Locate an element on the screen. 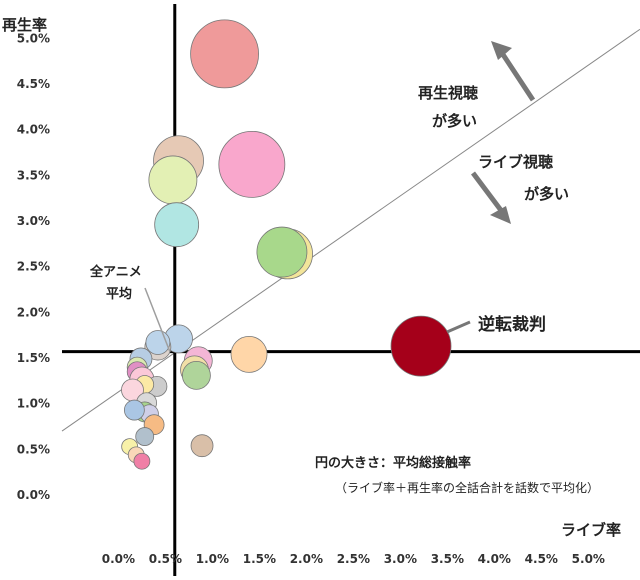 The height and width of the screenshot is (580, 640). annotation-live-more-line1: ライブ視聴 is located at coordinates (515, 162).